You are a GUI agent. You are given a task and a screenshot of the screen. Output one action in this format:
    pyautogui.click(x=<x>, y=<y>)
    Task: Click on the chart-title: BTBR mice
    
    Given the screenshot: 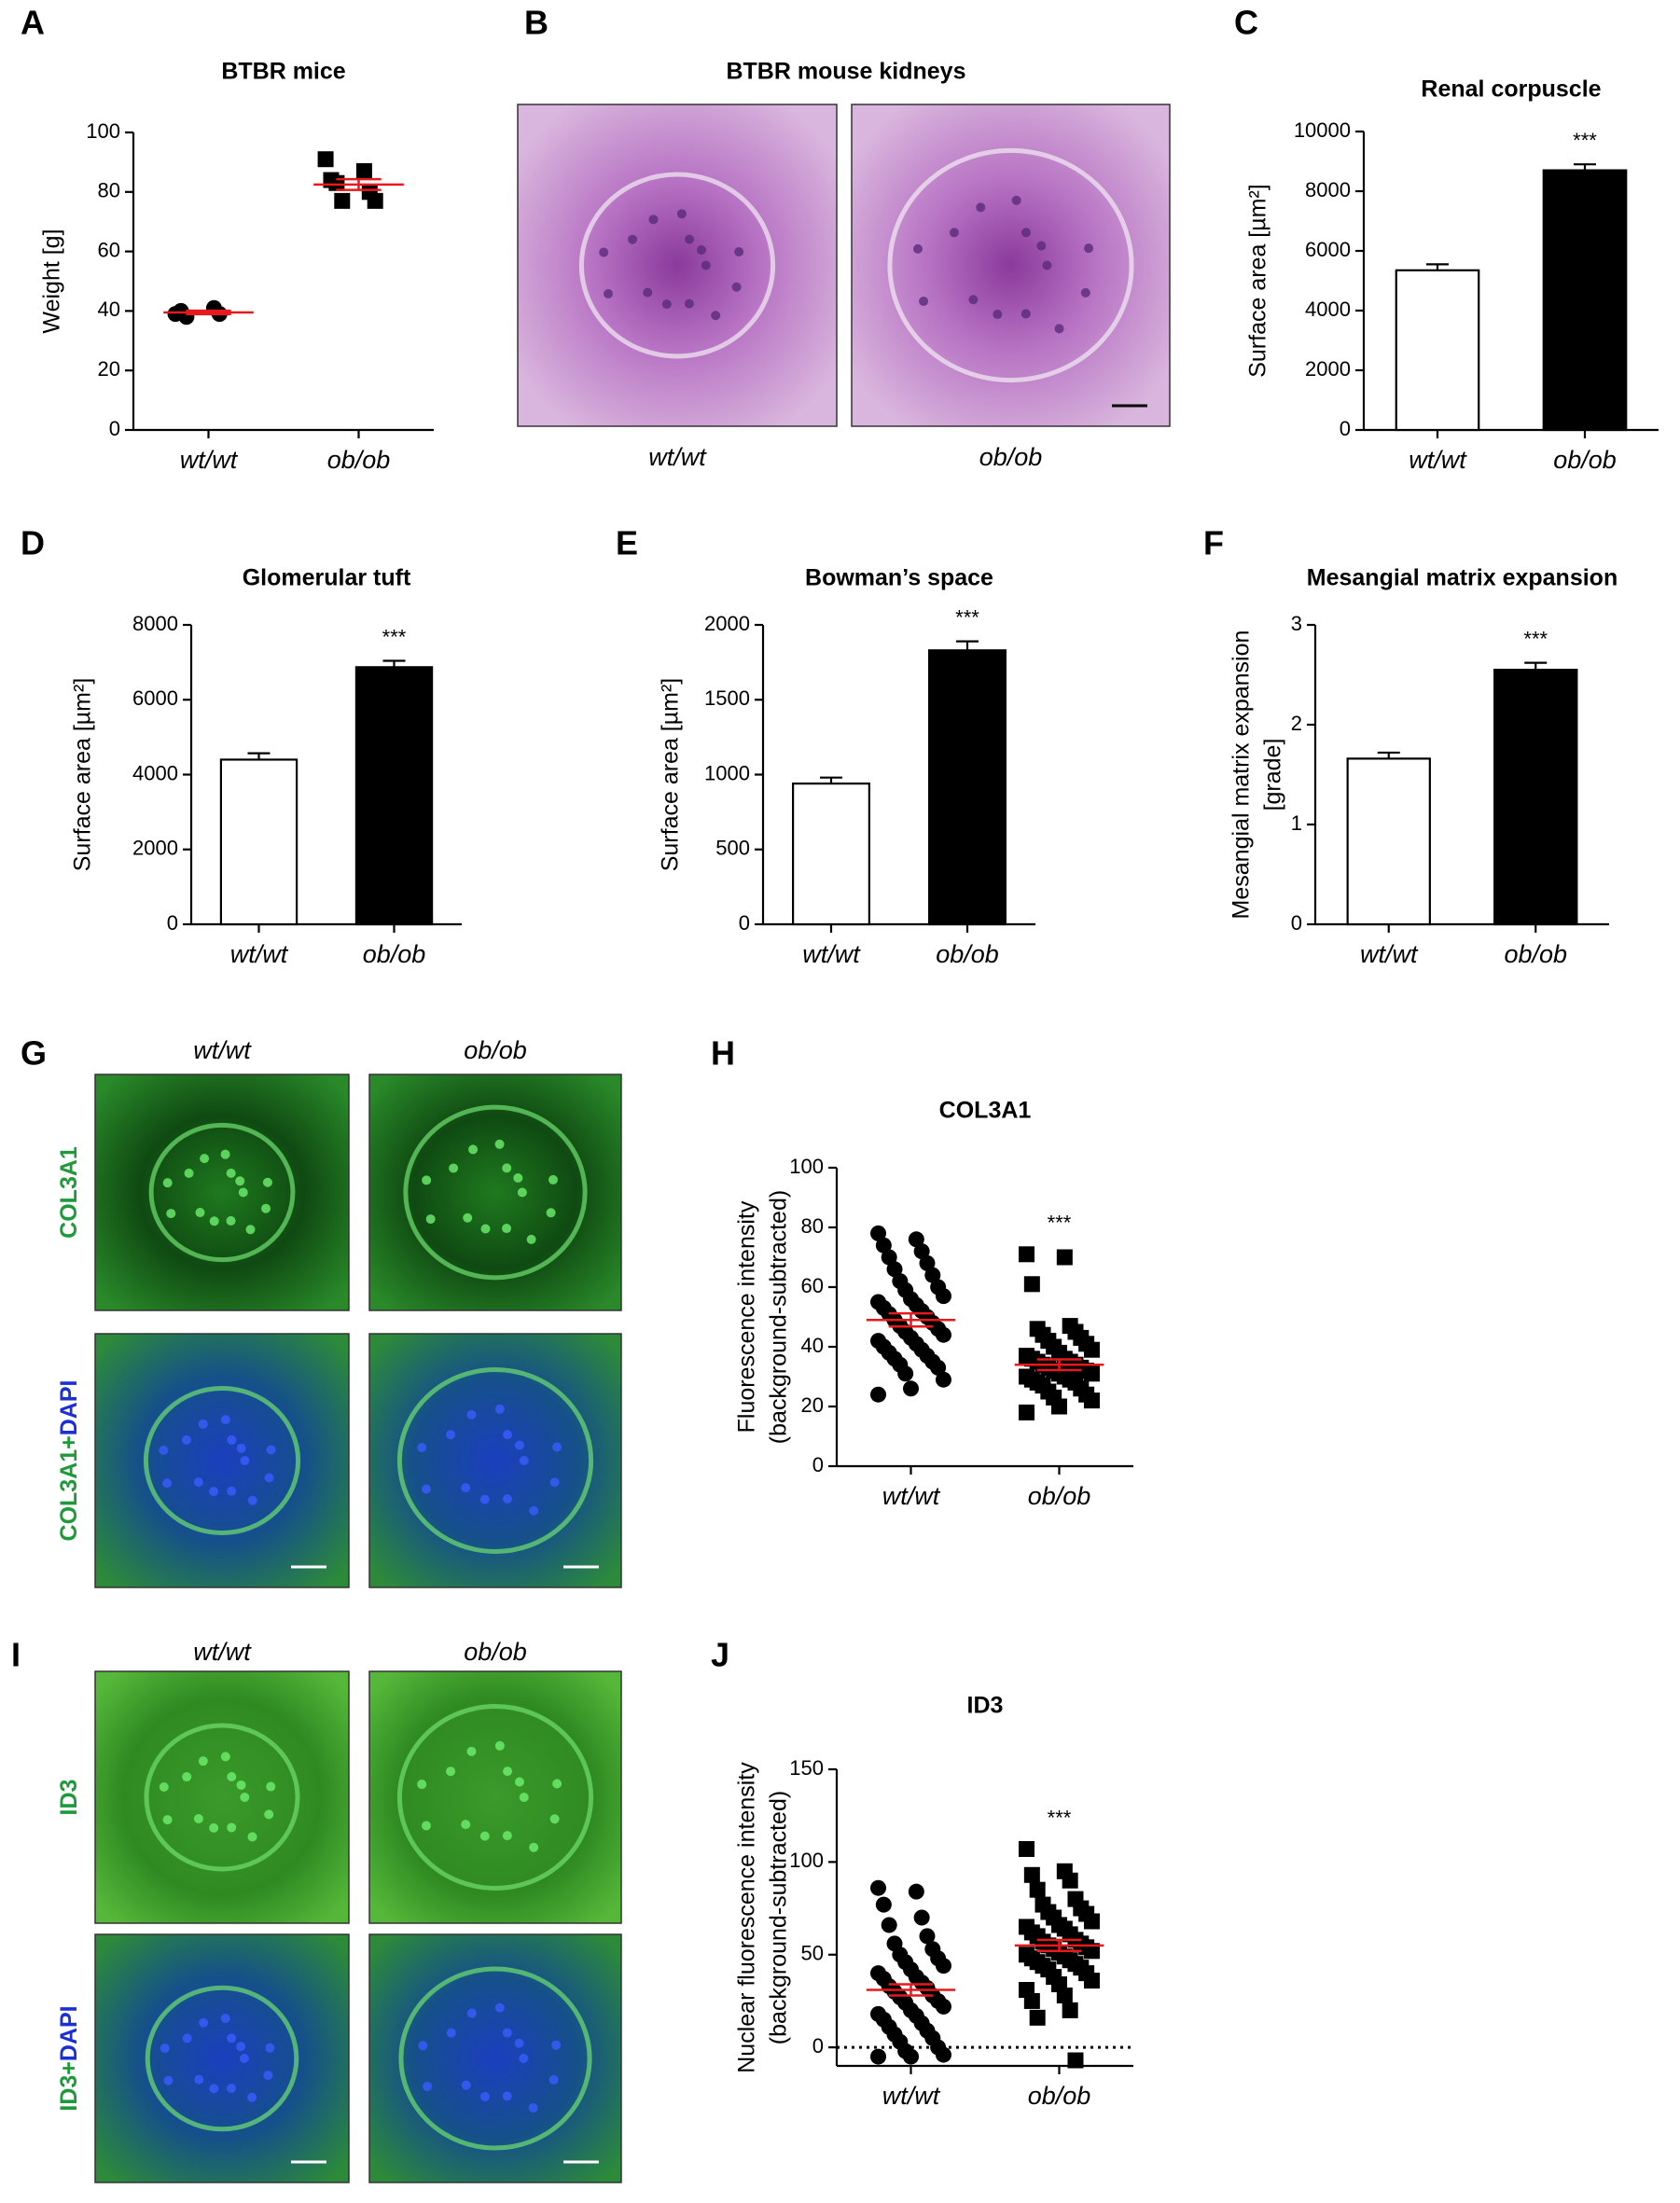 What is the action you would take?
    pyautogui.click(x=283, y=72)
    